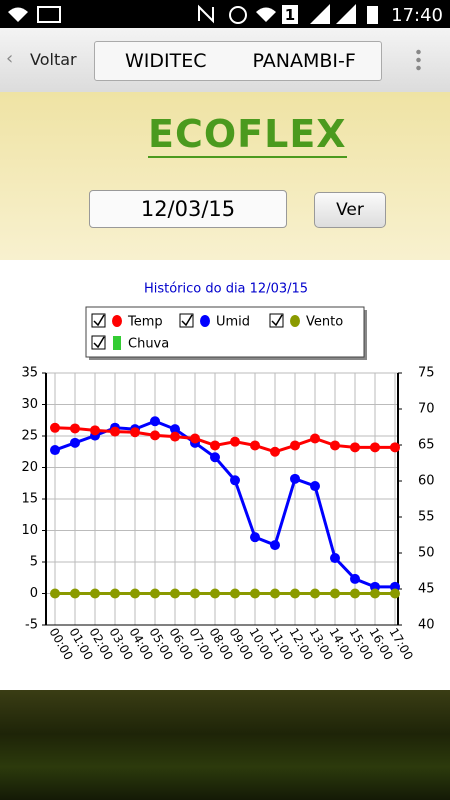  What do you see at coordinates (426, 481) in the screenshot?
I see `y2-tick-label: 60` at bounding box center [426, 481].